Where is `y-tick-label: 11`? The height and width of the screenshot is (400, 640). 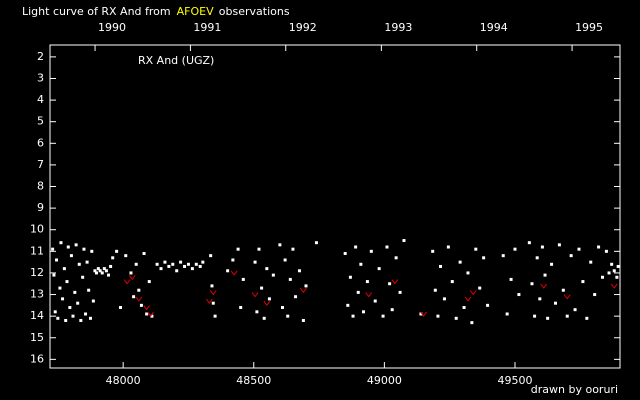 y-tick-label: 11 is located at coordinates (37, 250).